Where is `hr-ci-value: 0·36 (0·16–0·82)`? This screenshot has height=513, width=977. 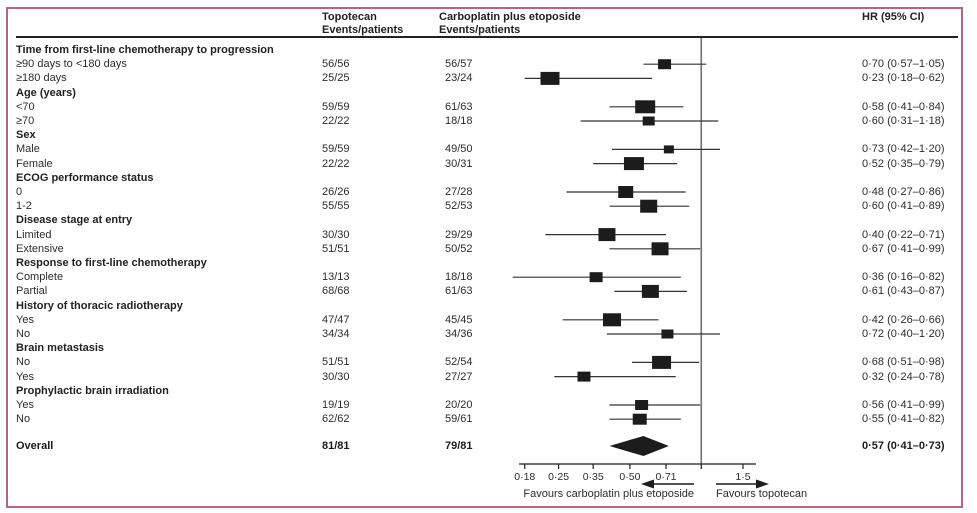 hr-ci-value: 0·36 (0·16–0·82) is located at coordinates (903, 277).